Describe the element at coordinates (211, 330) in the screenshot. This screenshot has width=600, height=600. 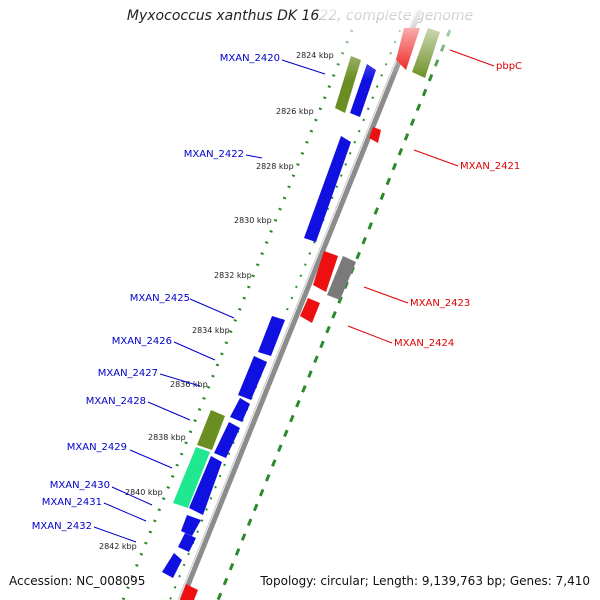
I see `tick-label: 2834 kbp` at that location.